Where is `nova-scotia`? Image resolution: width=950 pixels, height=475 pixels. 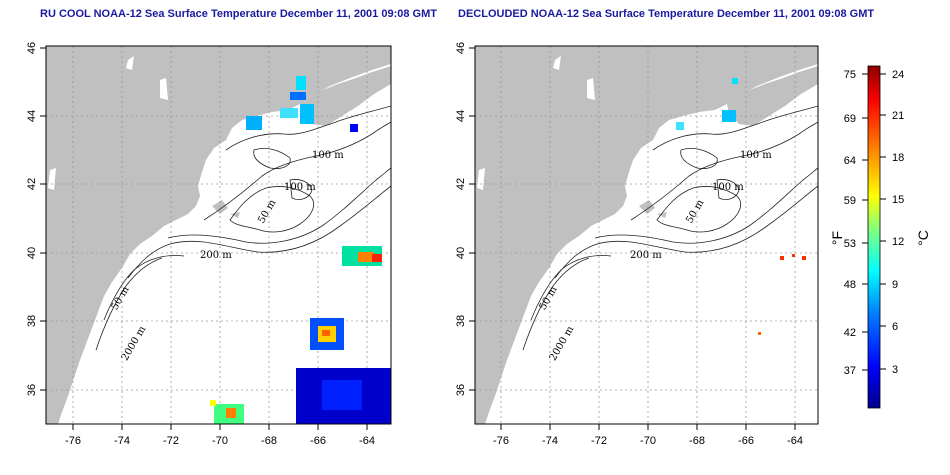
nova-scotia is located at coordinates (345, 96).